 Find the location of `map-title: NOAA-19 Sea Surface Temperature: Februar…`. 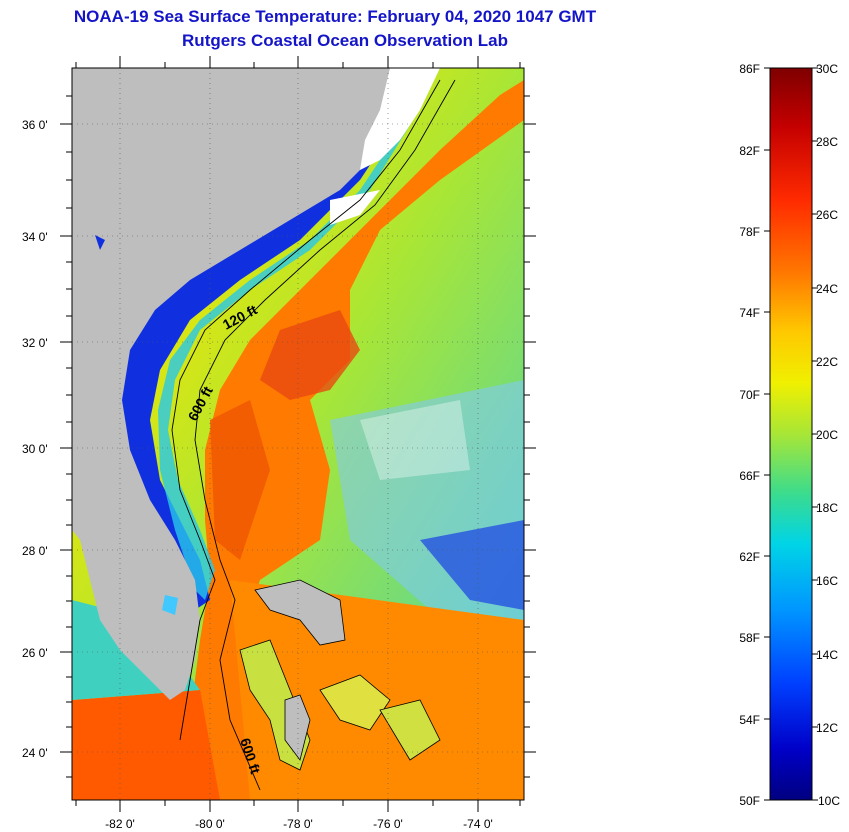

map-title: NOAA-19 Sea Surface Temperature: Februar… is located at coordinates (335, 16).